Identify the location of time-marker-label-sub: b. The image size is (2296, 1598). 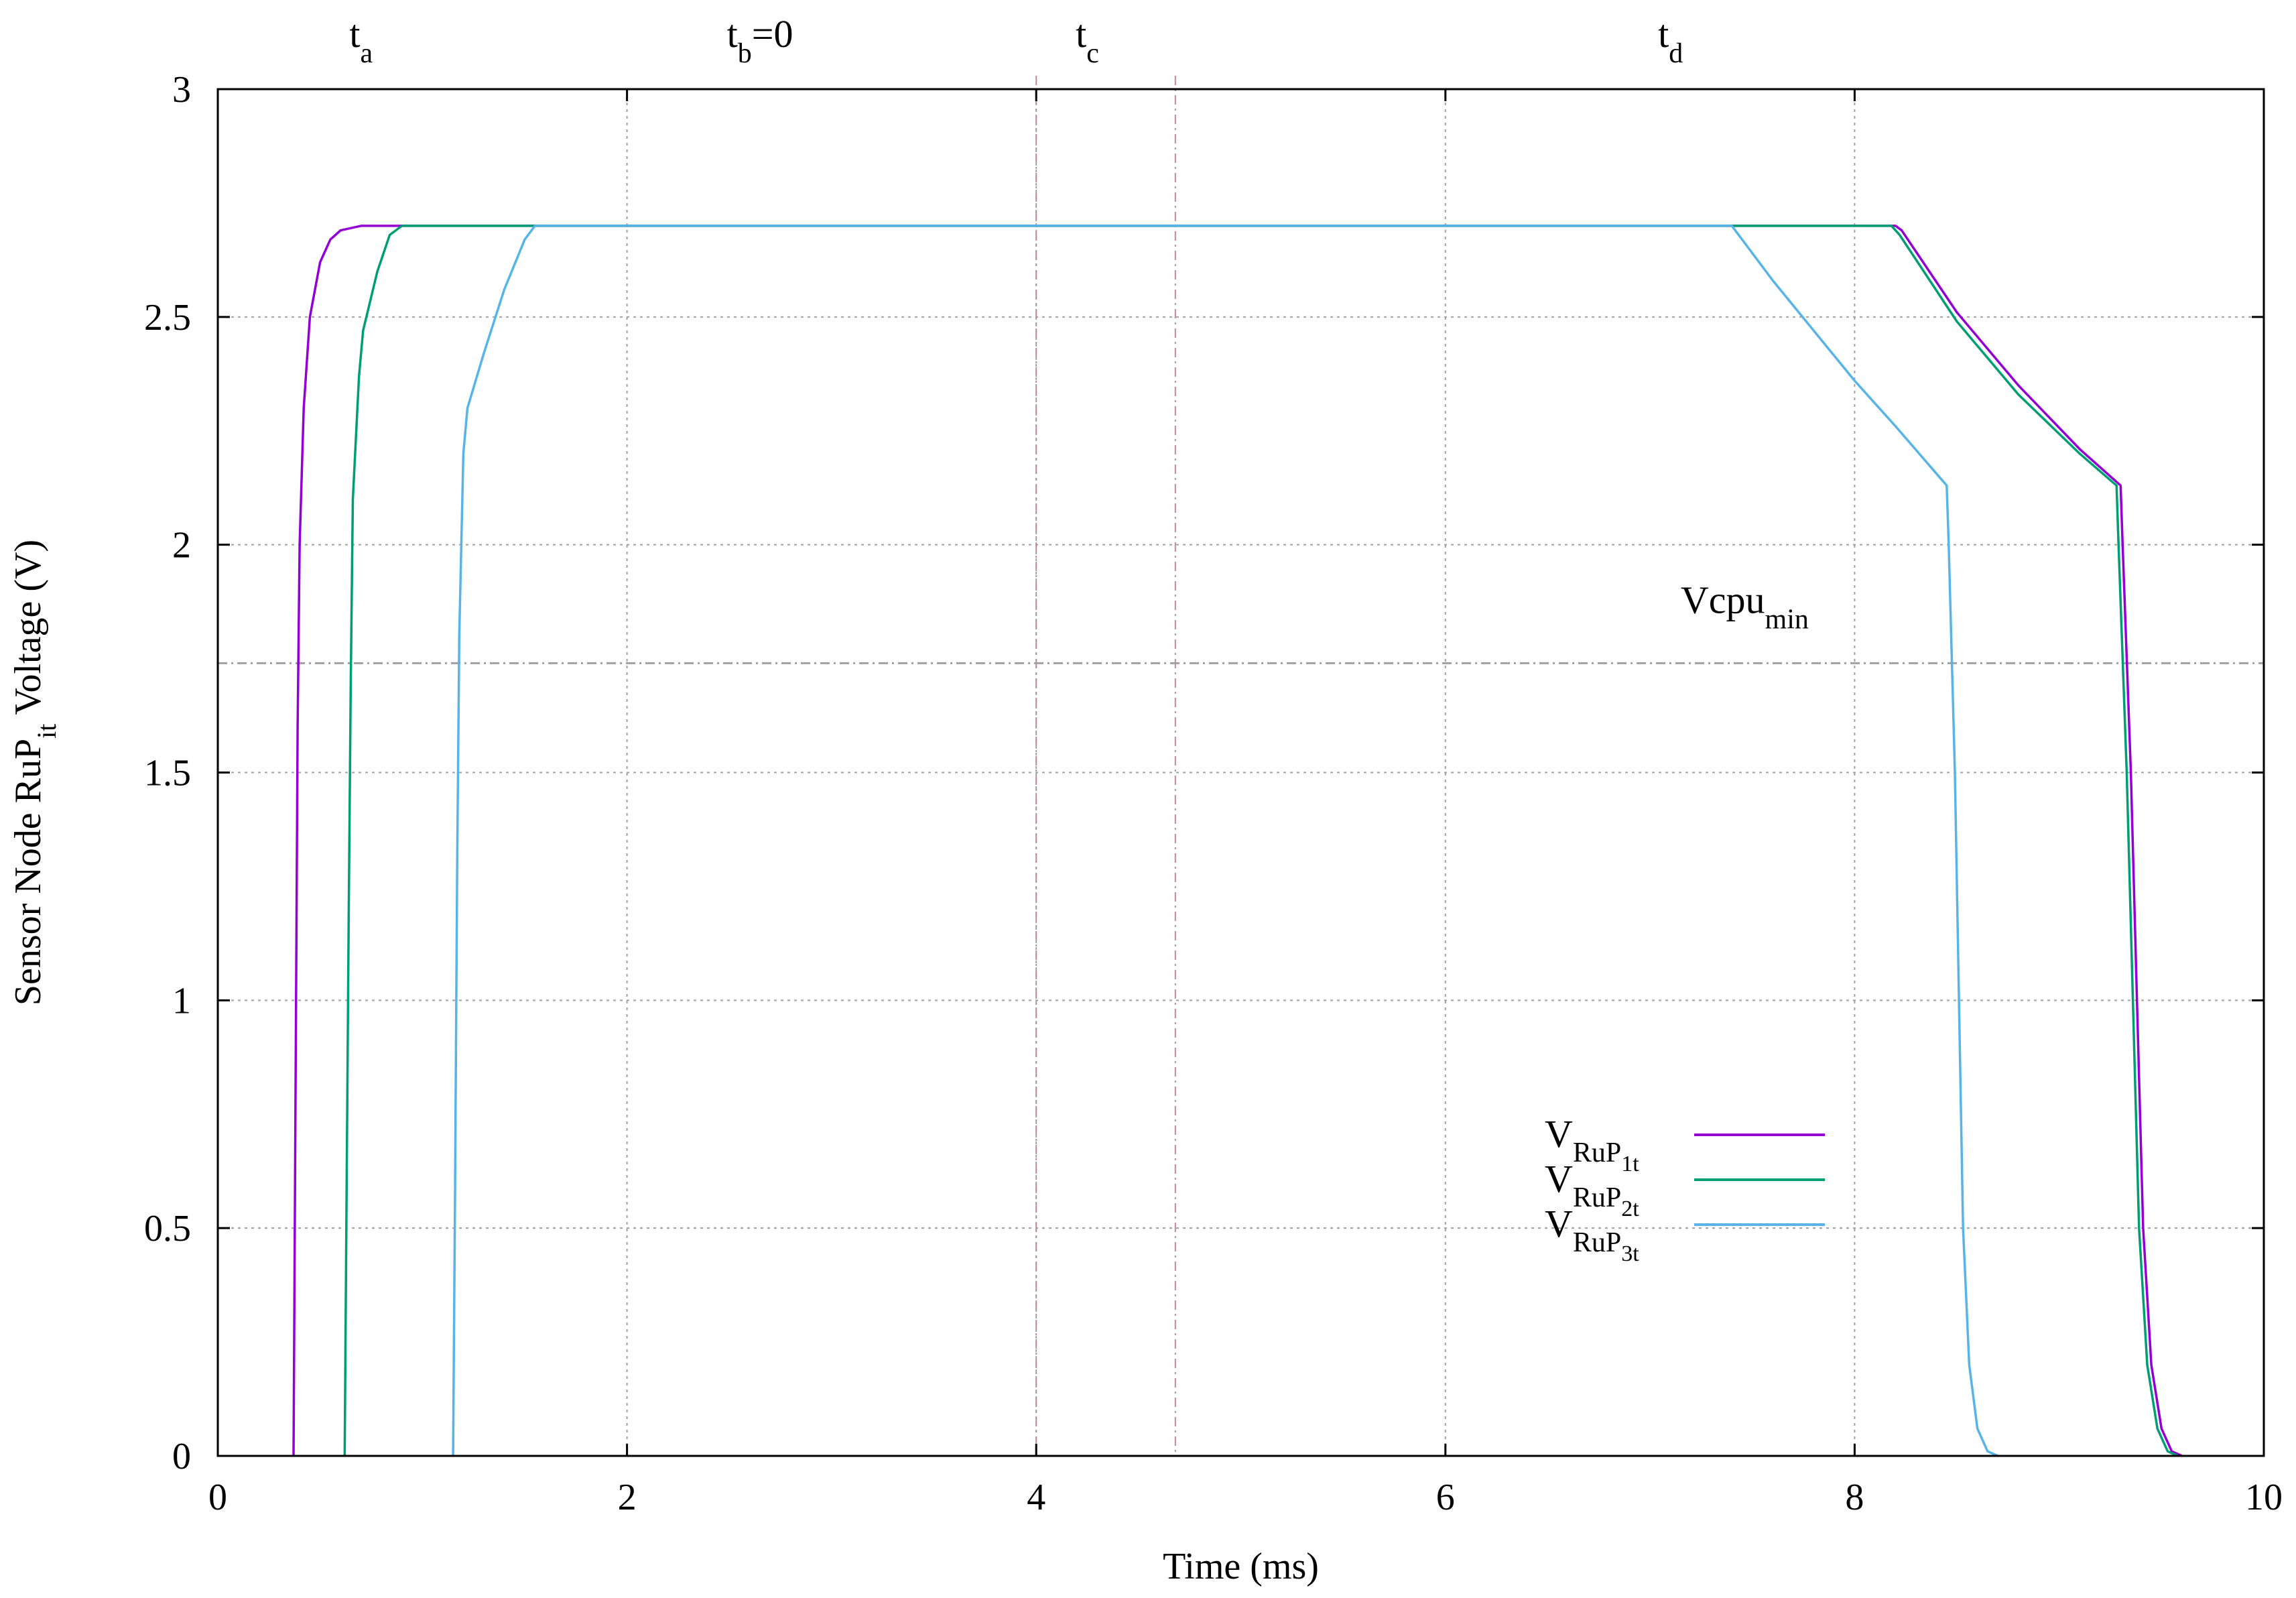
(745, 53).